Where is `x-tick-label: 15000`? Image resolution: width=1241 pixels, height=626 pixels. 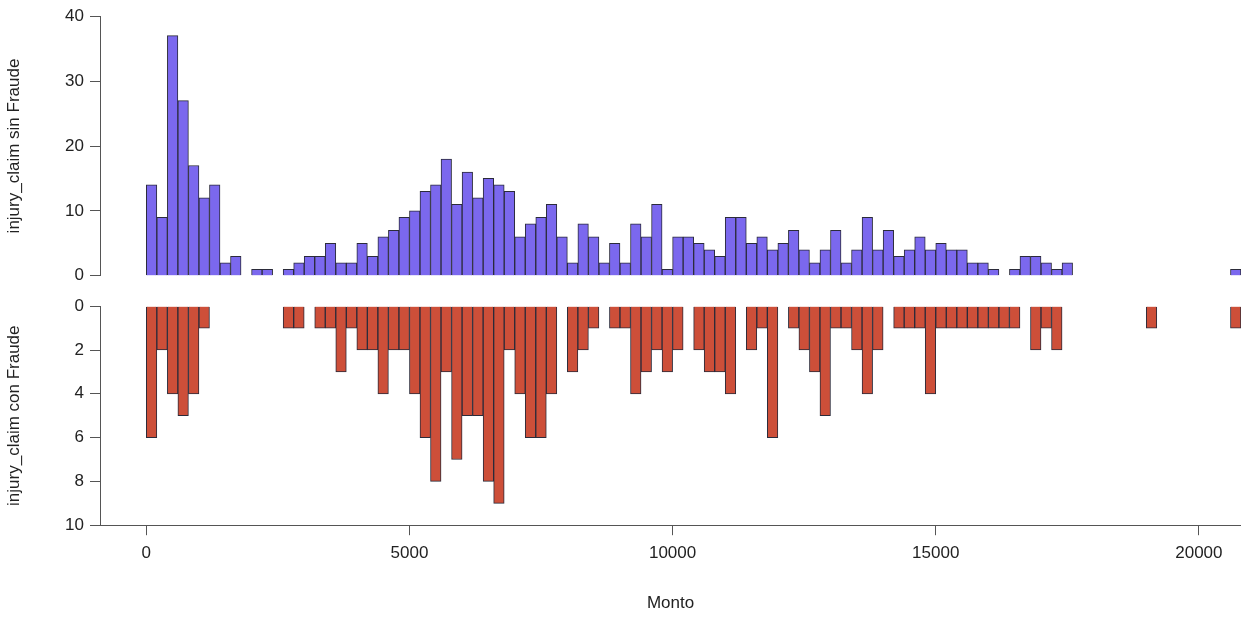 x-tick-label: 15000 is located at coordinates (936, 553).